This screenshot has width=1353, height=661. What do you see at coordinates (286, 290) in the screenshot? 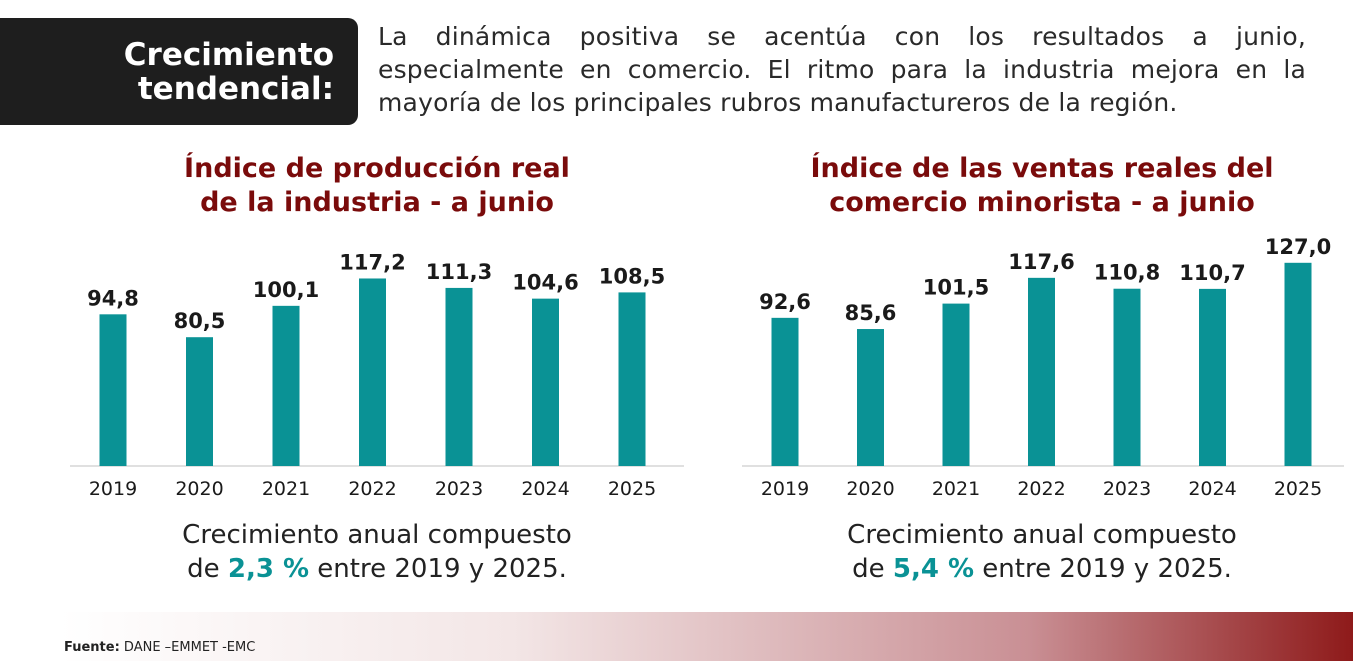
I see `value-label-industry-2021: 100,1` at bounding box center [286, 290].